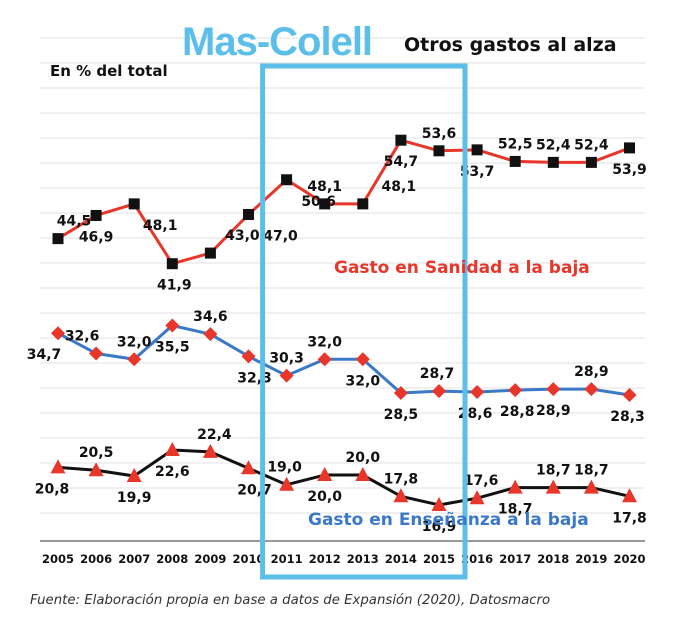  Describe the element at coordinates (286, 359) in the screenshot. I see `data-label: 30,3` at that location.